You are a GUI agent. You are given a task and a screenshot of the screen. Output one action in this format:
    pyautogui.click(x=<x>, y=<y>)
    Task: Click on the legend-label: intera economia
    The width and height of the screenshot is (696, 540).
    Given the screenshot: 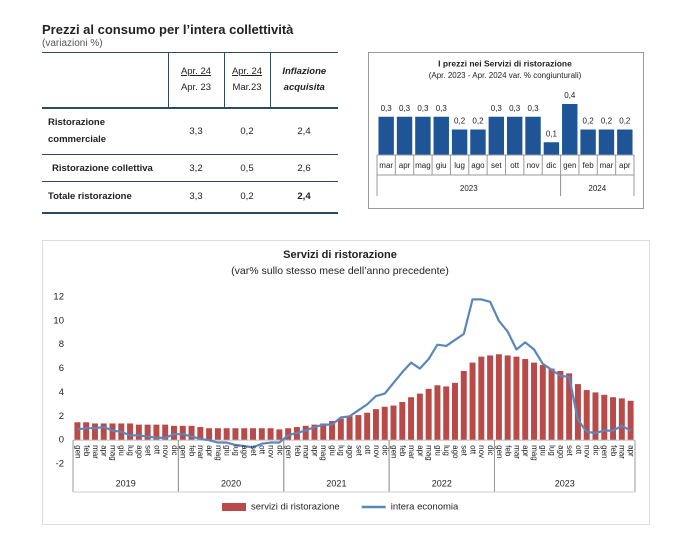 What is the action you would take?
    pyautogui.click(x=425, y=507)
    